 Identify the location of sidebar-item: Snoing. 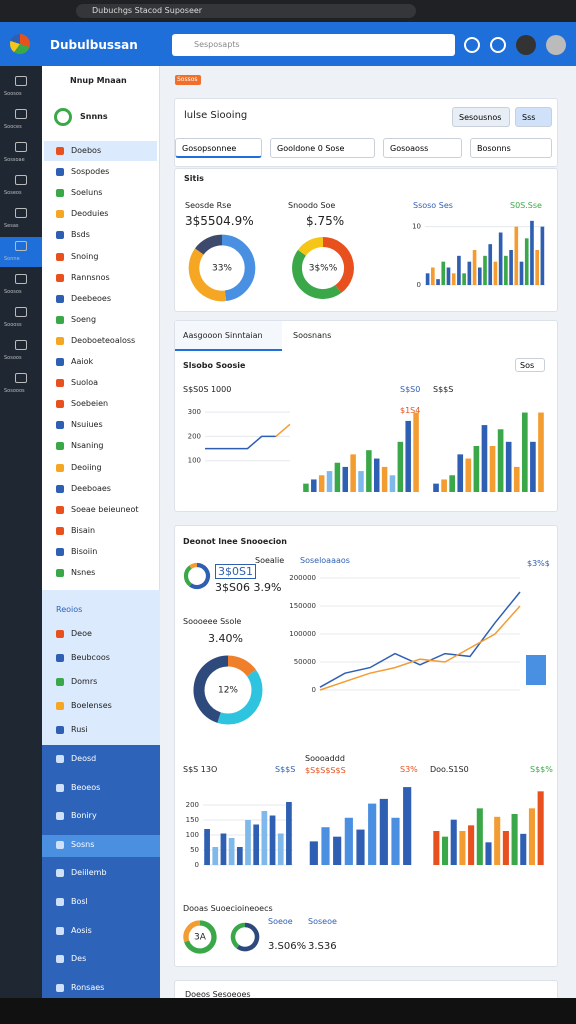
(85, 256).